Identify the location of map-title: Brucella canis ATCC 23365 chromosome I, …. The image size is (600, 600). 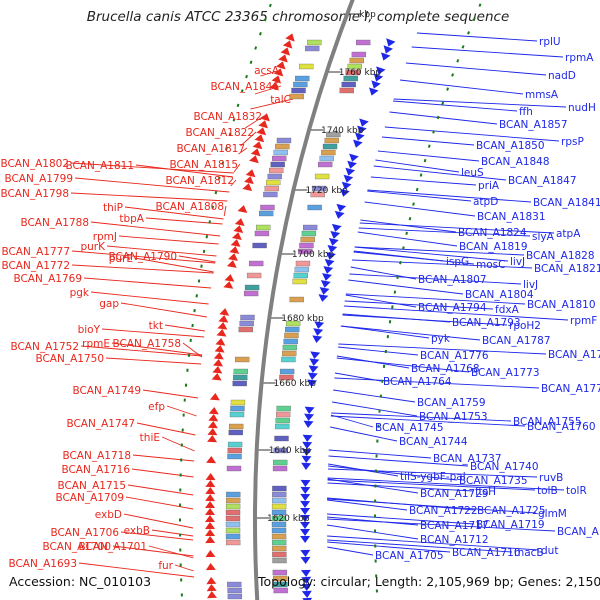
(298, 17).